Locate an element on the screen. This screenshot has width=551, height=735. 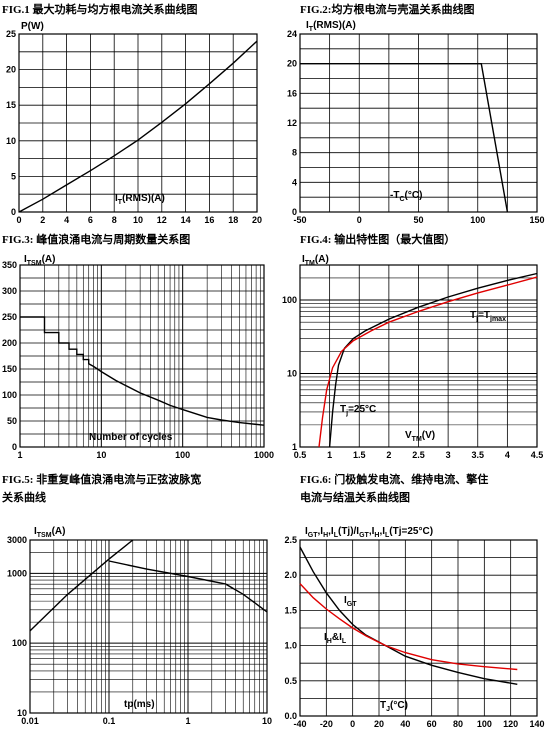
fig2-xtick-label: -50 is located at coordinates (299, 220).